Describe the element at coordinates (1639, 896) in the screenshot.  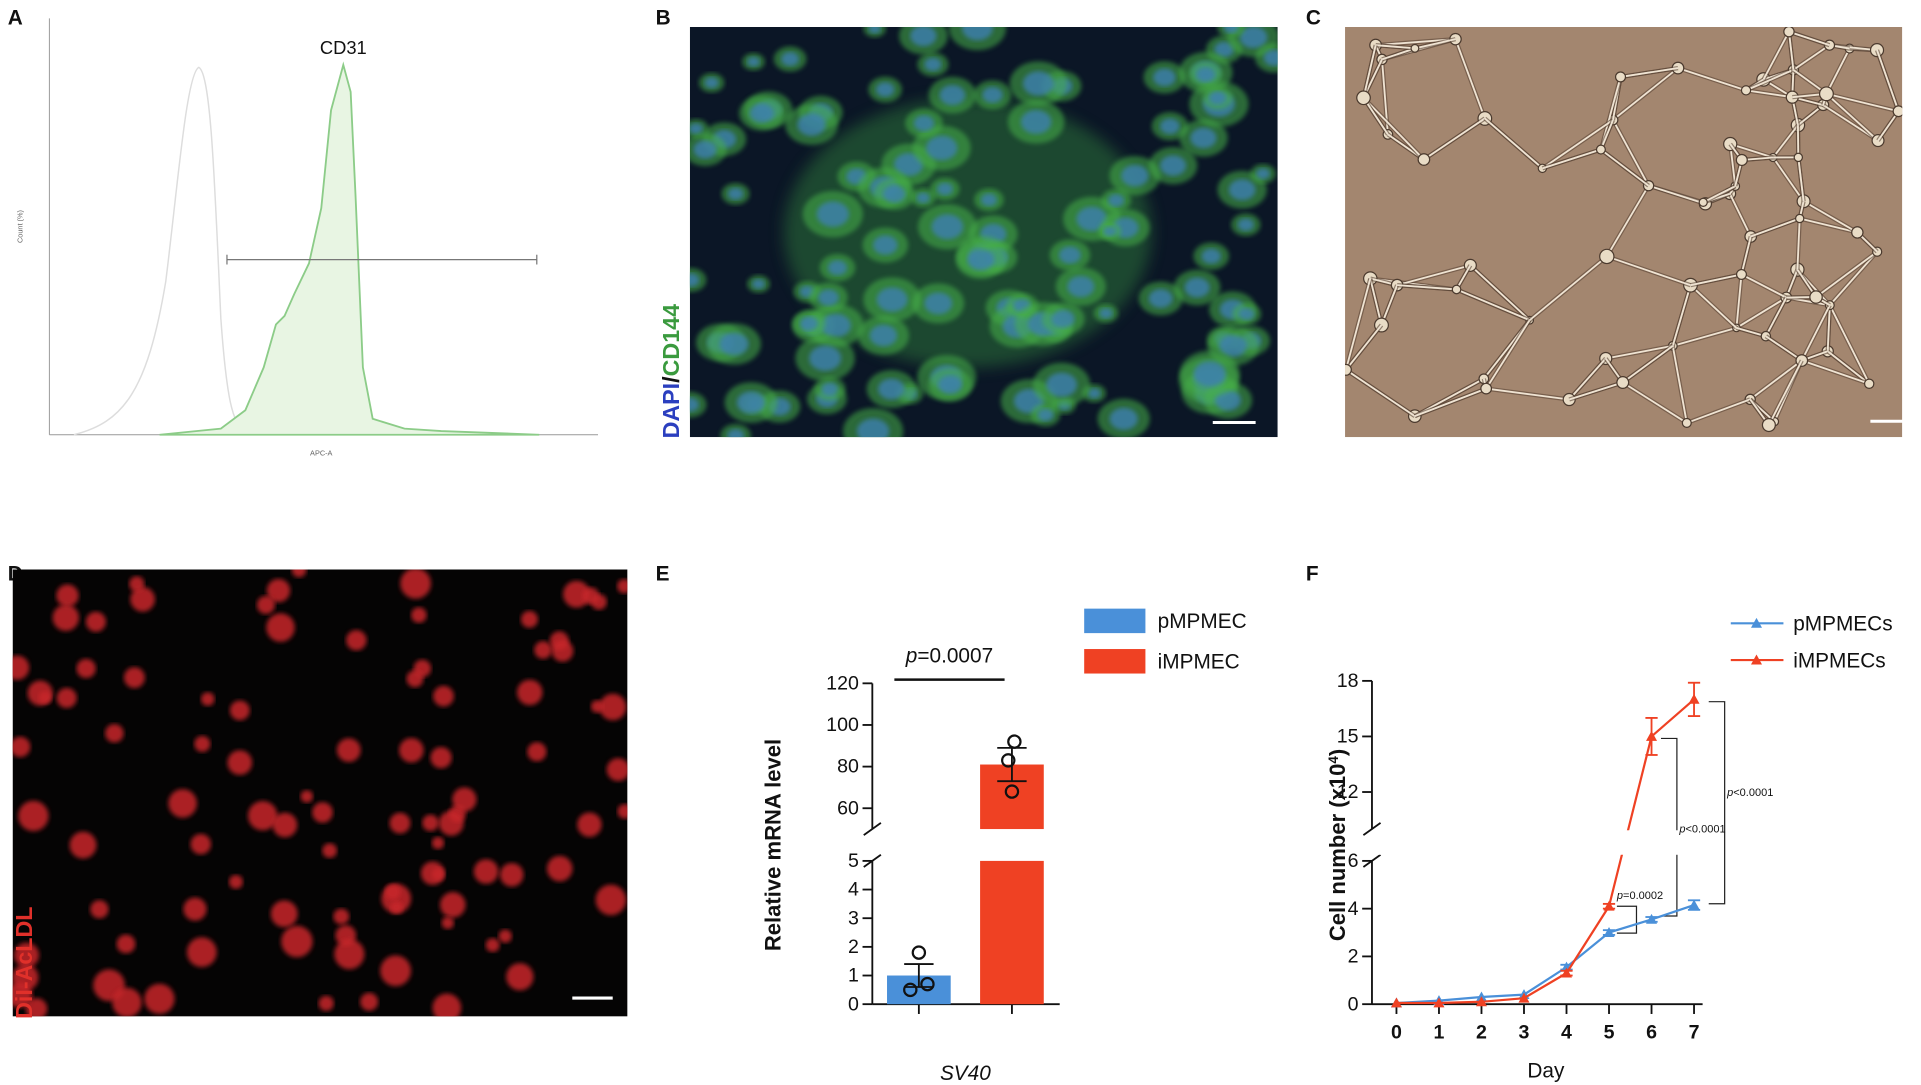
I see `annotation: p=0.0002` at that location.